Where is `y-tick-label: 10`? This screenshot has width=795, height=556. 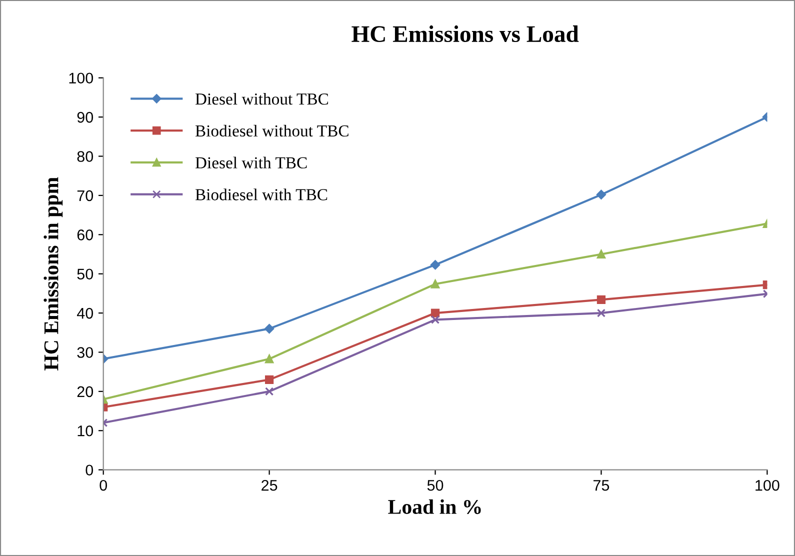 y-tick-label: 10 is located at coordinates (86, 430).